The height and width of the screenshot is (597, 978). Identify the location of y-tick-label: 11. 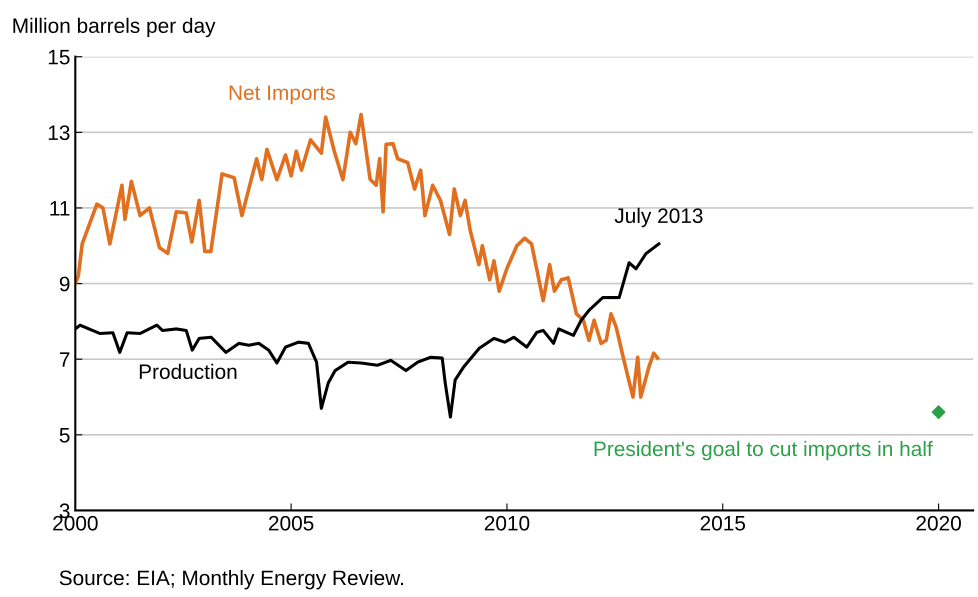
(60, 208).